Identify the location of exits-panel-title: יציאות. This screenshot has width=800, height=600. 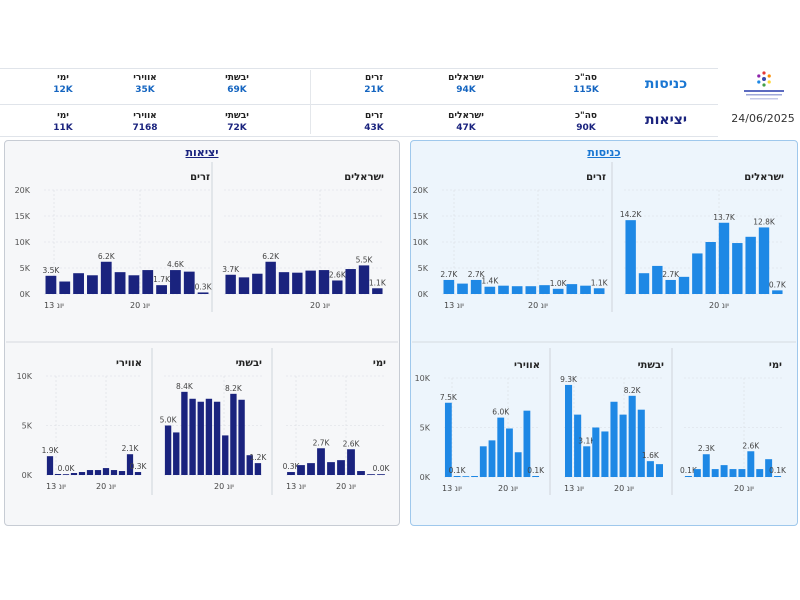
(202, 152).